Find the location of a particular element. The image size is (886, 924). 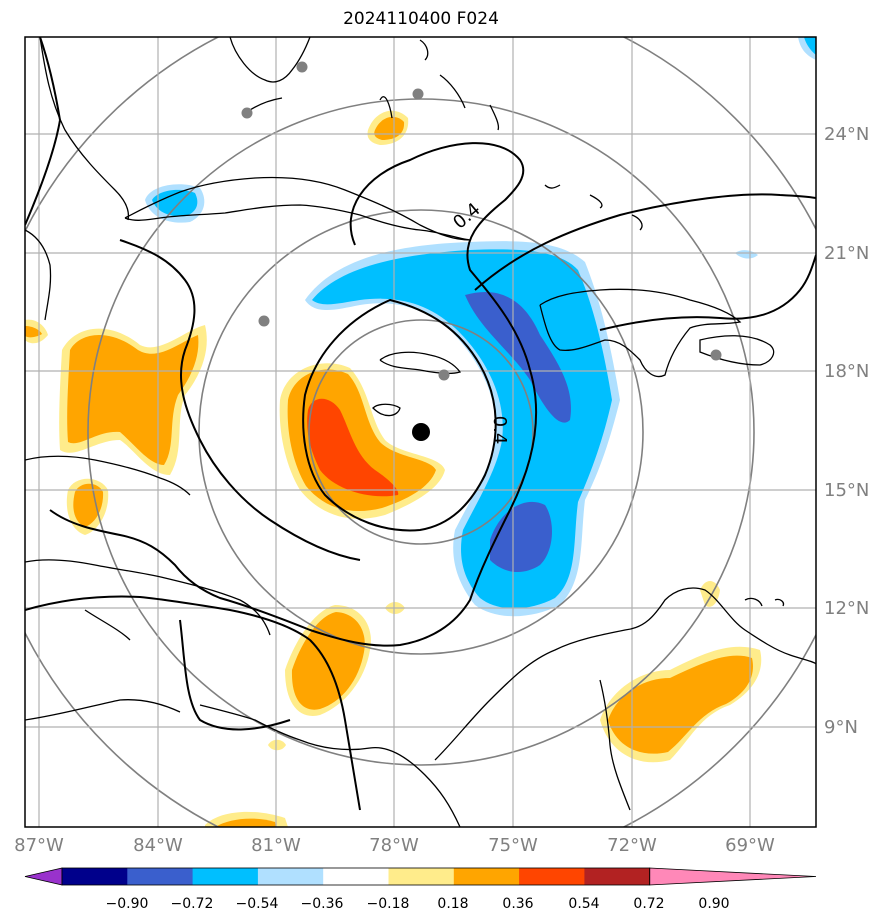

contour-label-east: 0.4 is located at coordinates (499, 430).